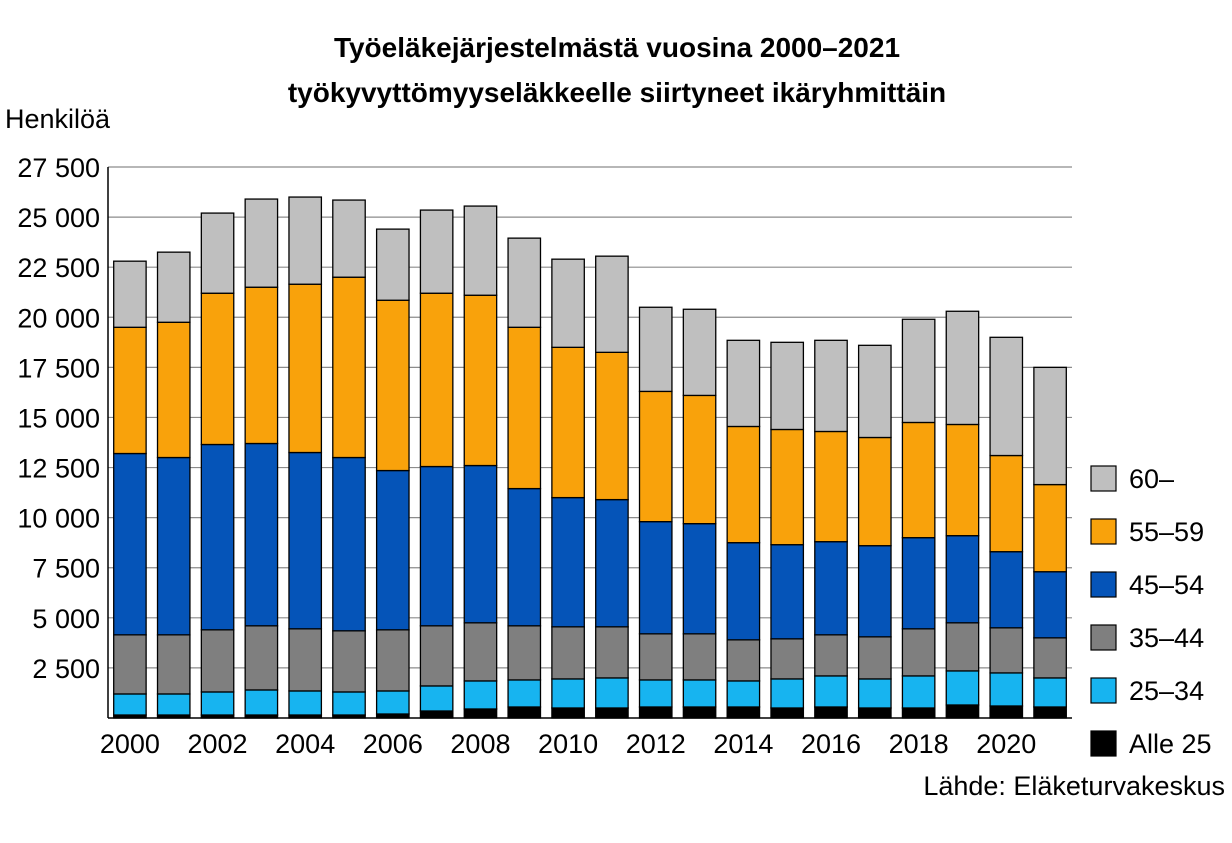 The height and width of the screenshot is (843, 1232). What do you see at coordinates (568, 488) in the screenshot?
I see `bar-stack-2010` at bounding box center [568, 488].